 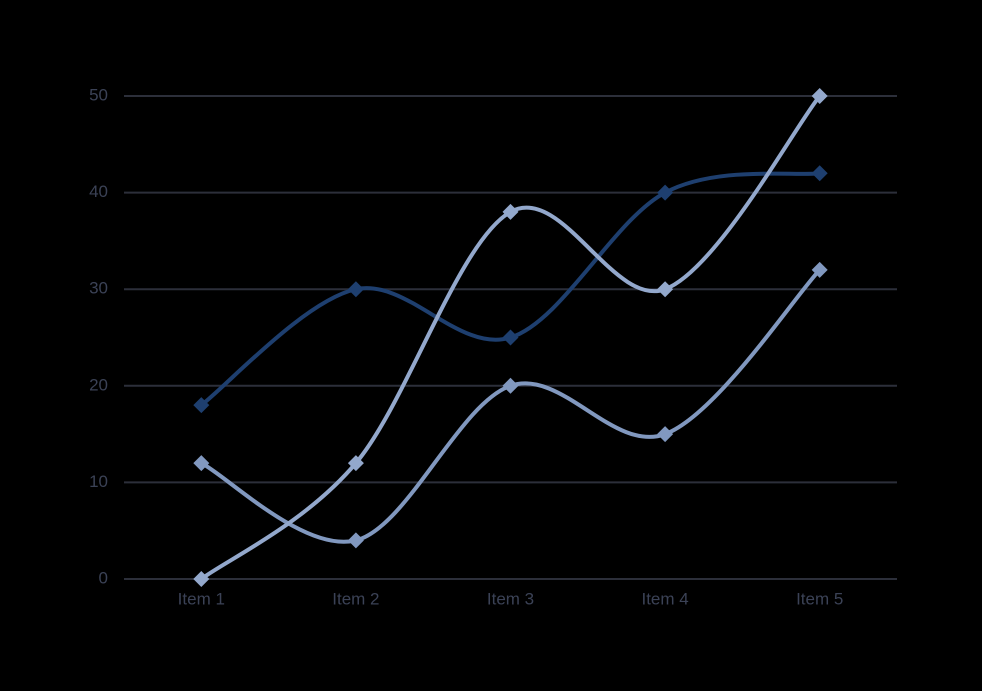 I want to click on y-tick-label: 50, so click(x=98, y=94).